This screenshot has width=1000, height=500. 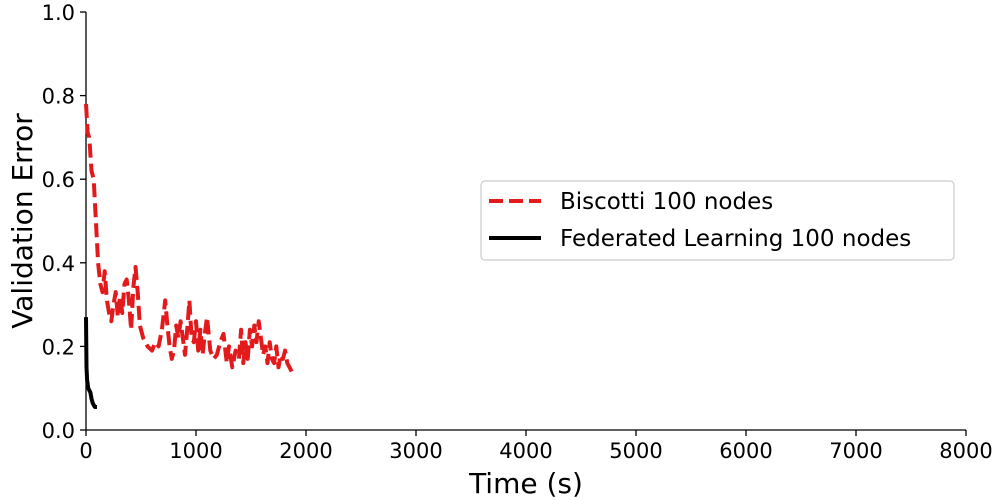 I want to click on y-tick-label: 0.4, so click(x=58, y=264).